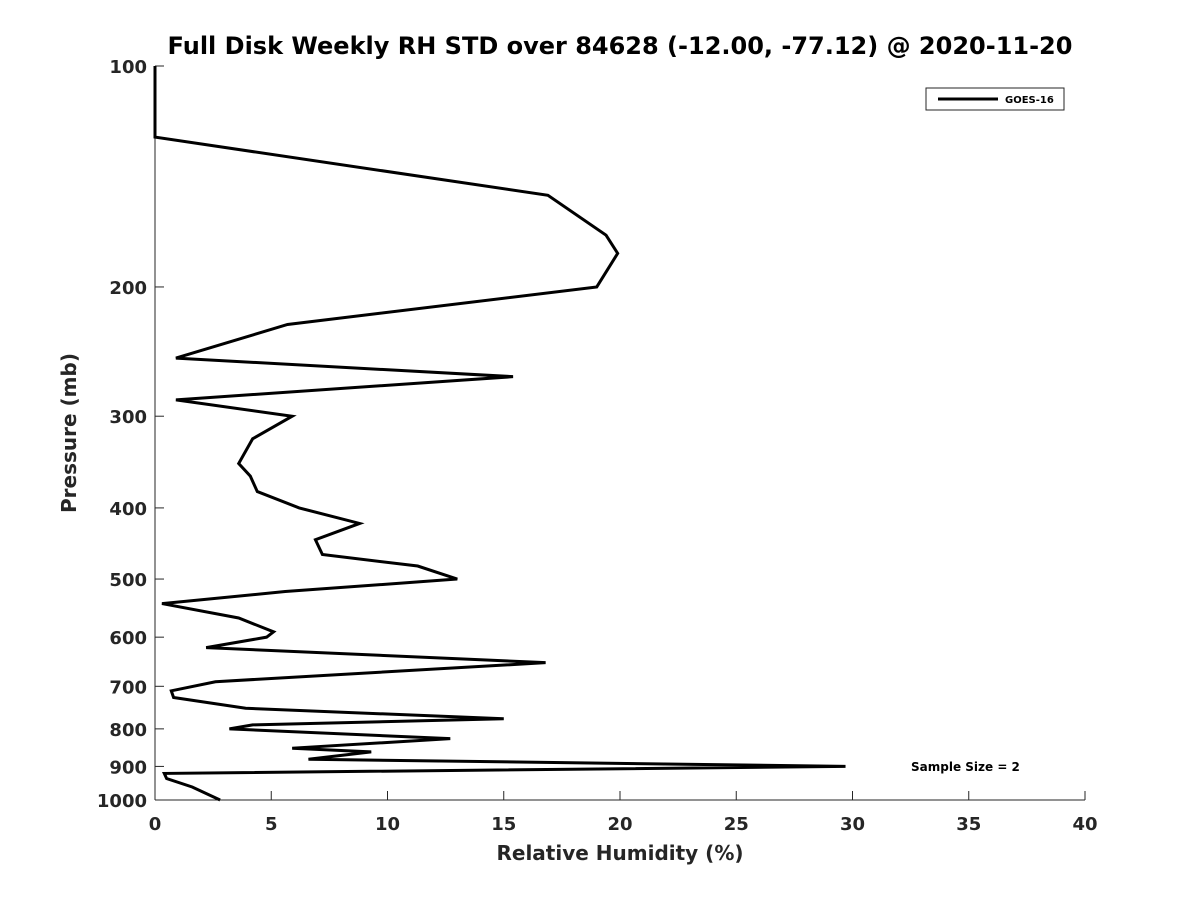 The height and width of the screenshot is (900, 1200). What do you see at coordinates (128, 417) in the screenshot?
I see `y-tick-label: 300` at bounding box center [128, 417].